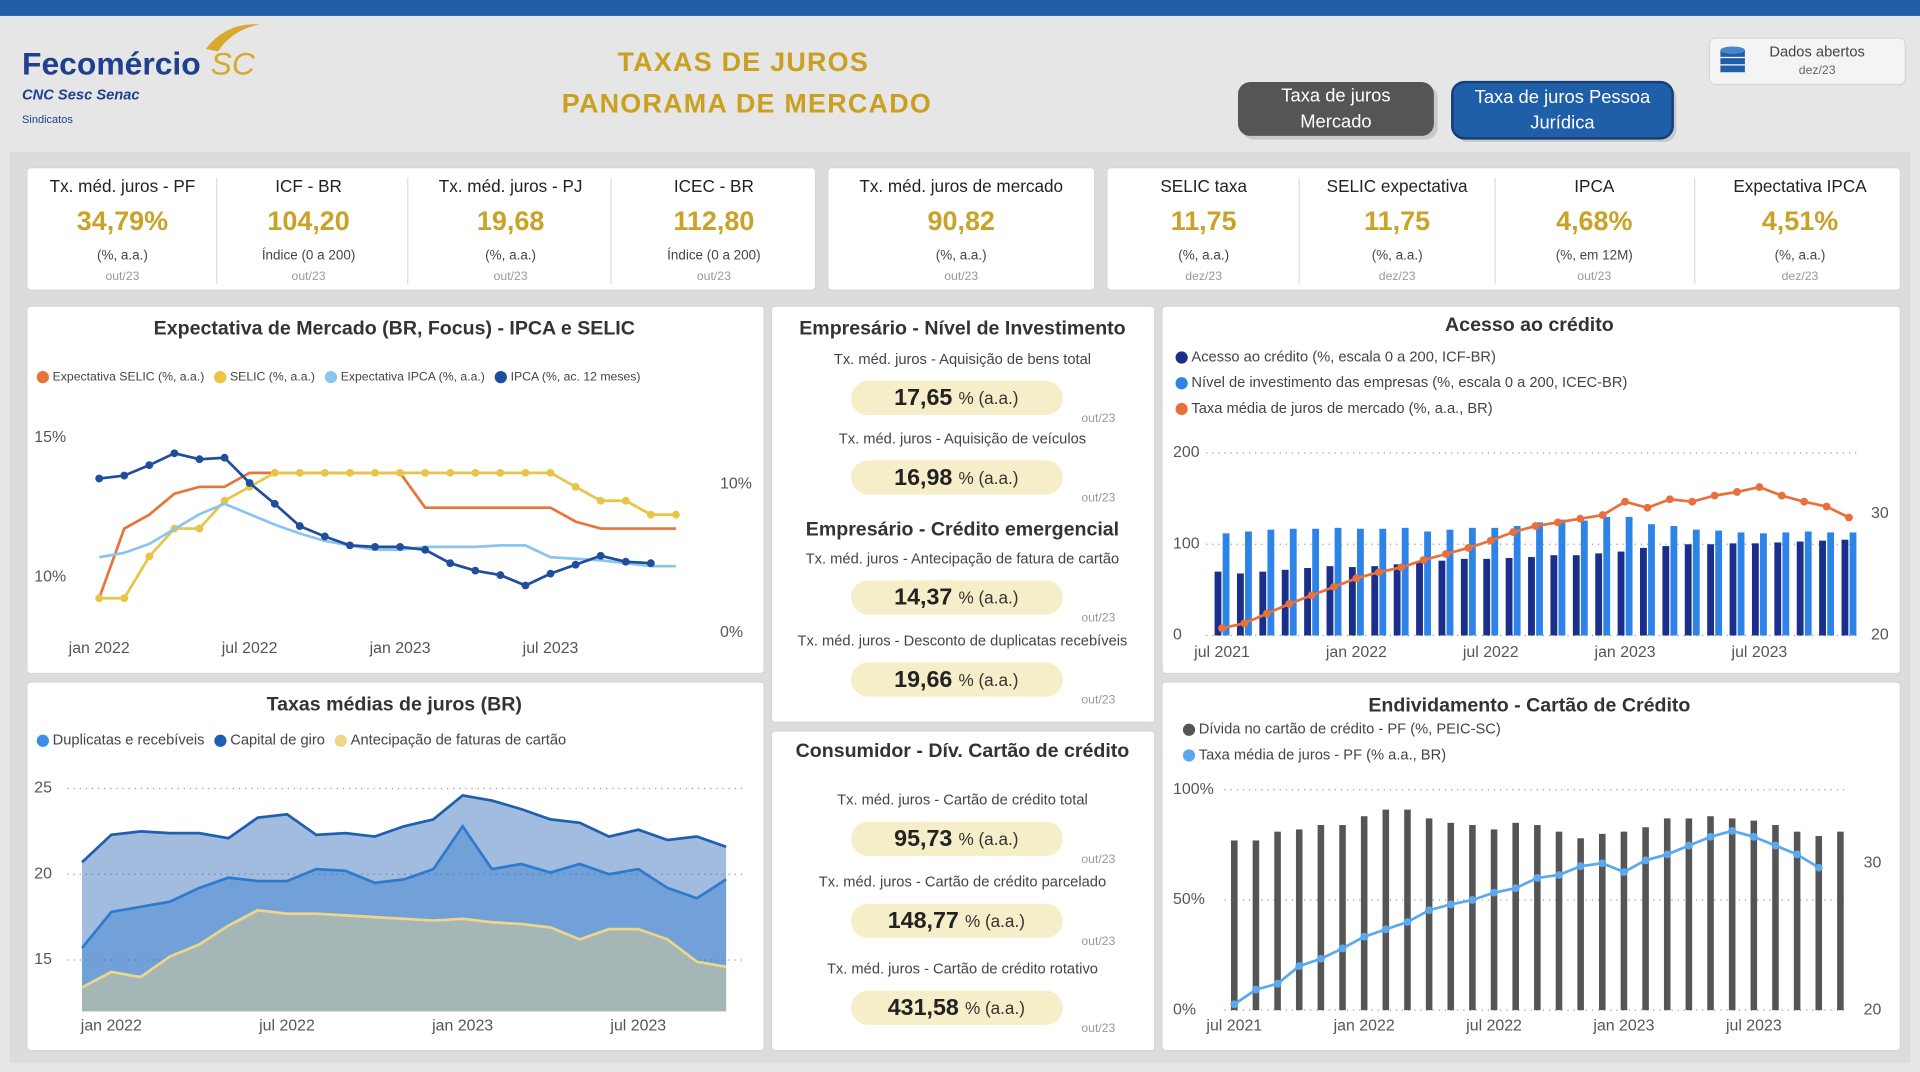 This screenshot has height=1072, width=1920. I want to click on x-tick-label: jul 2023, so click(637, 1025).